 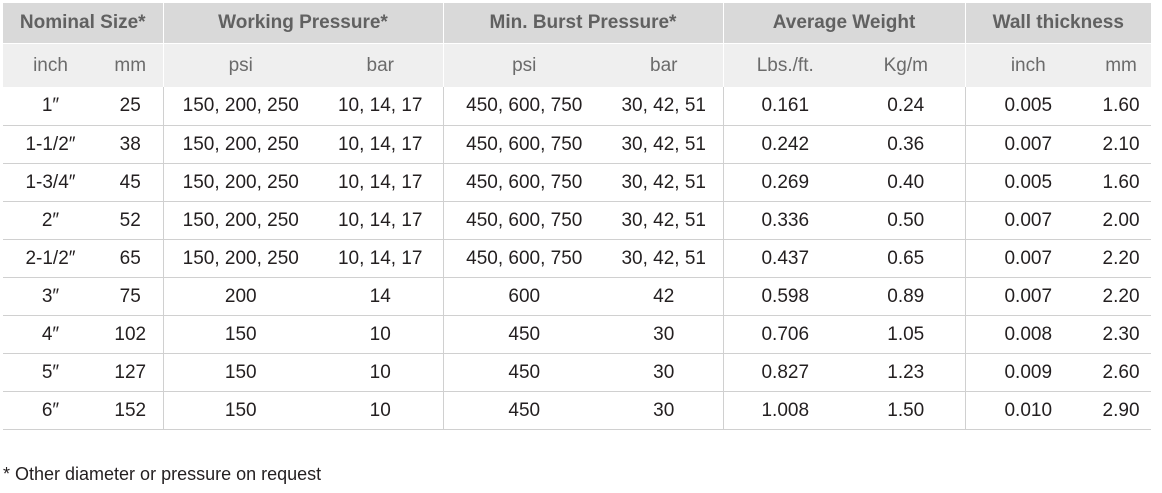 I want to click on table-cell: 152, so click(x=130, y=410).